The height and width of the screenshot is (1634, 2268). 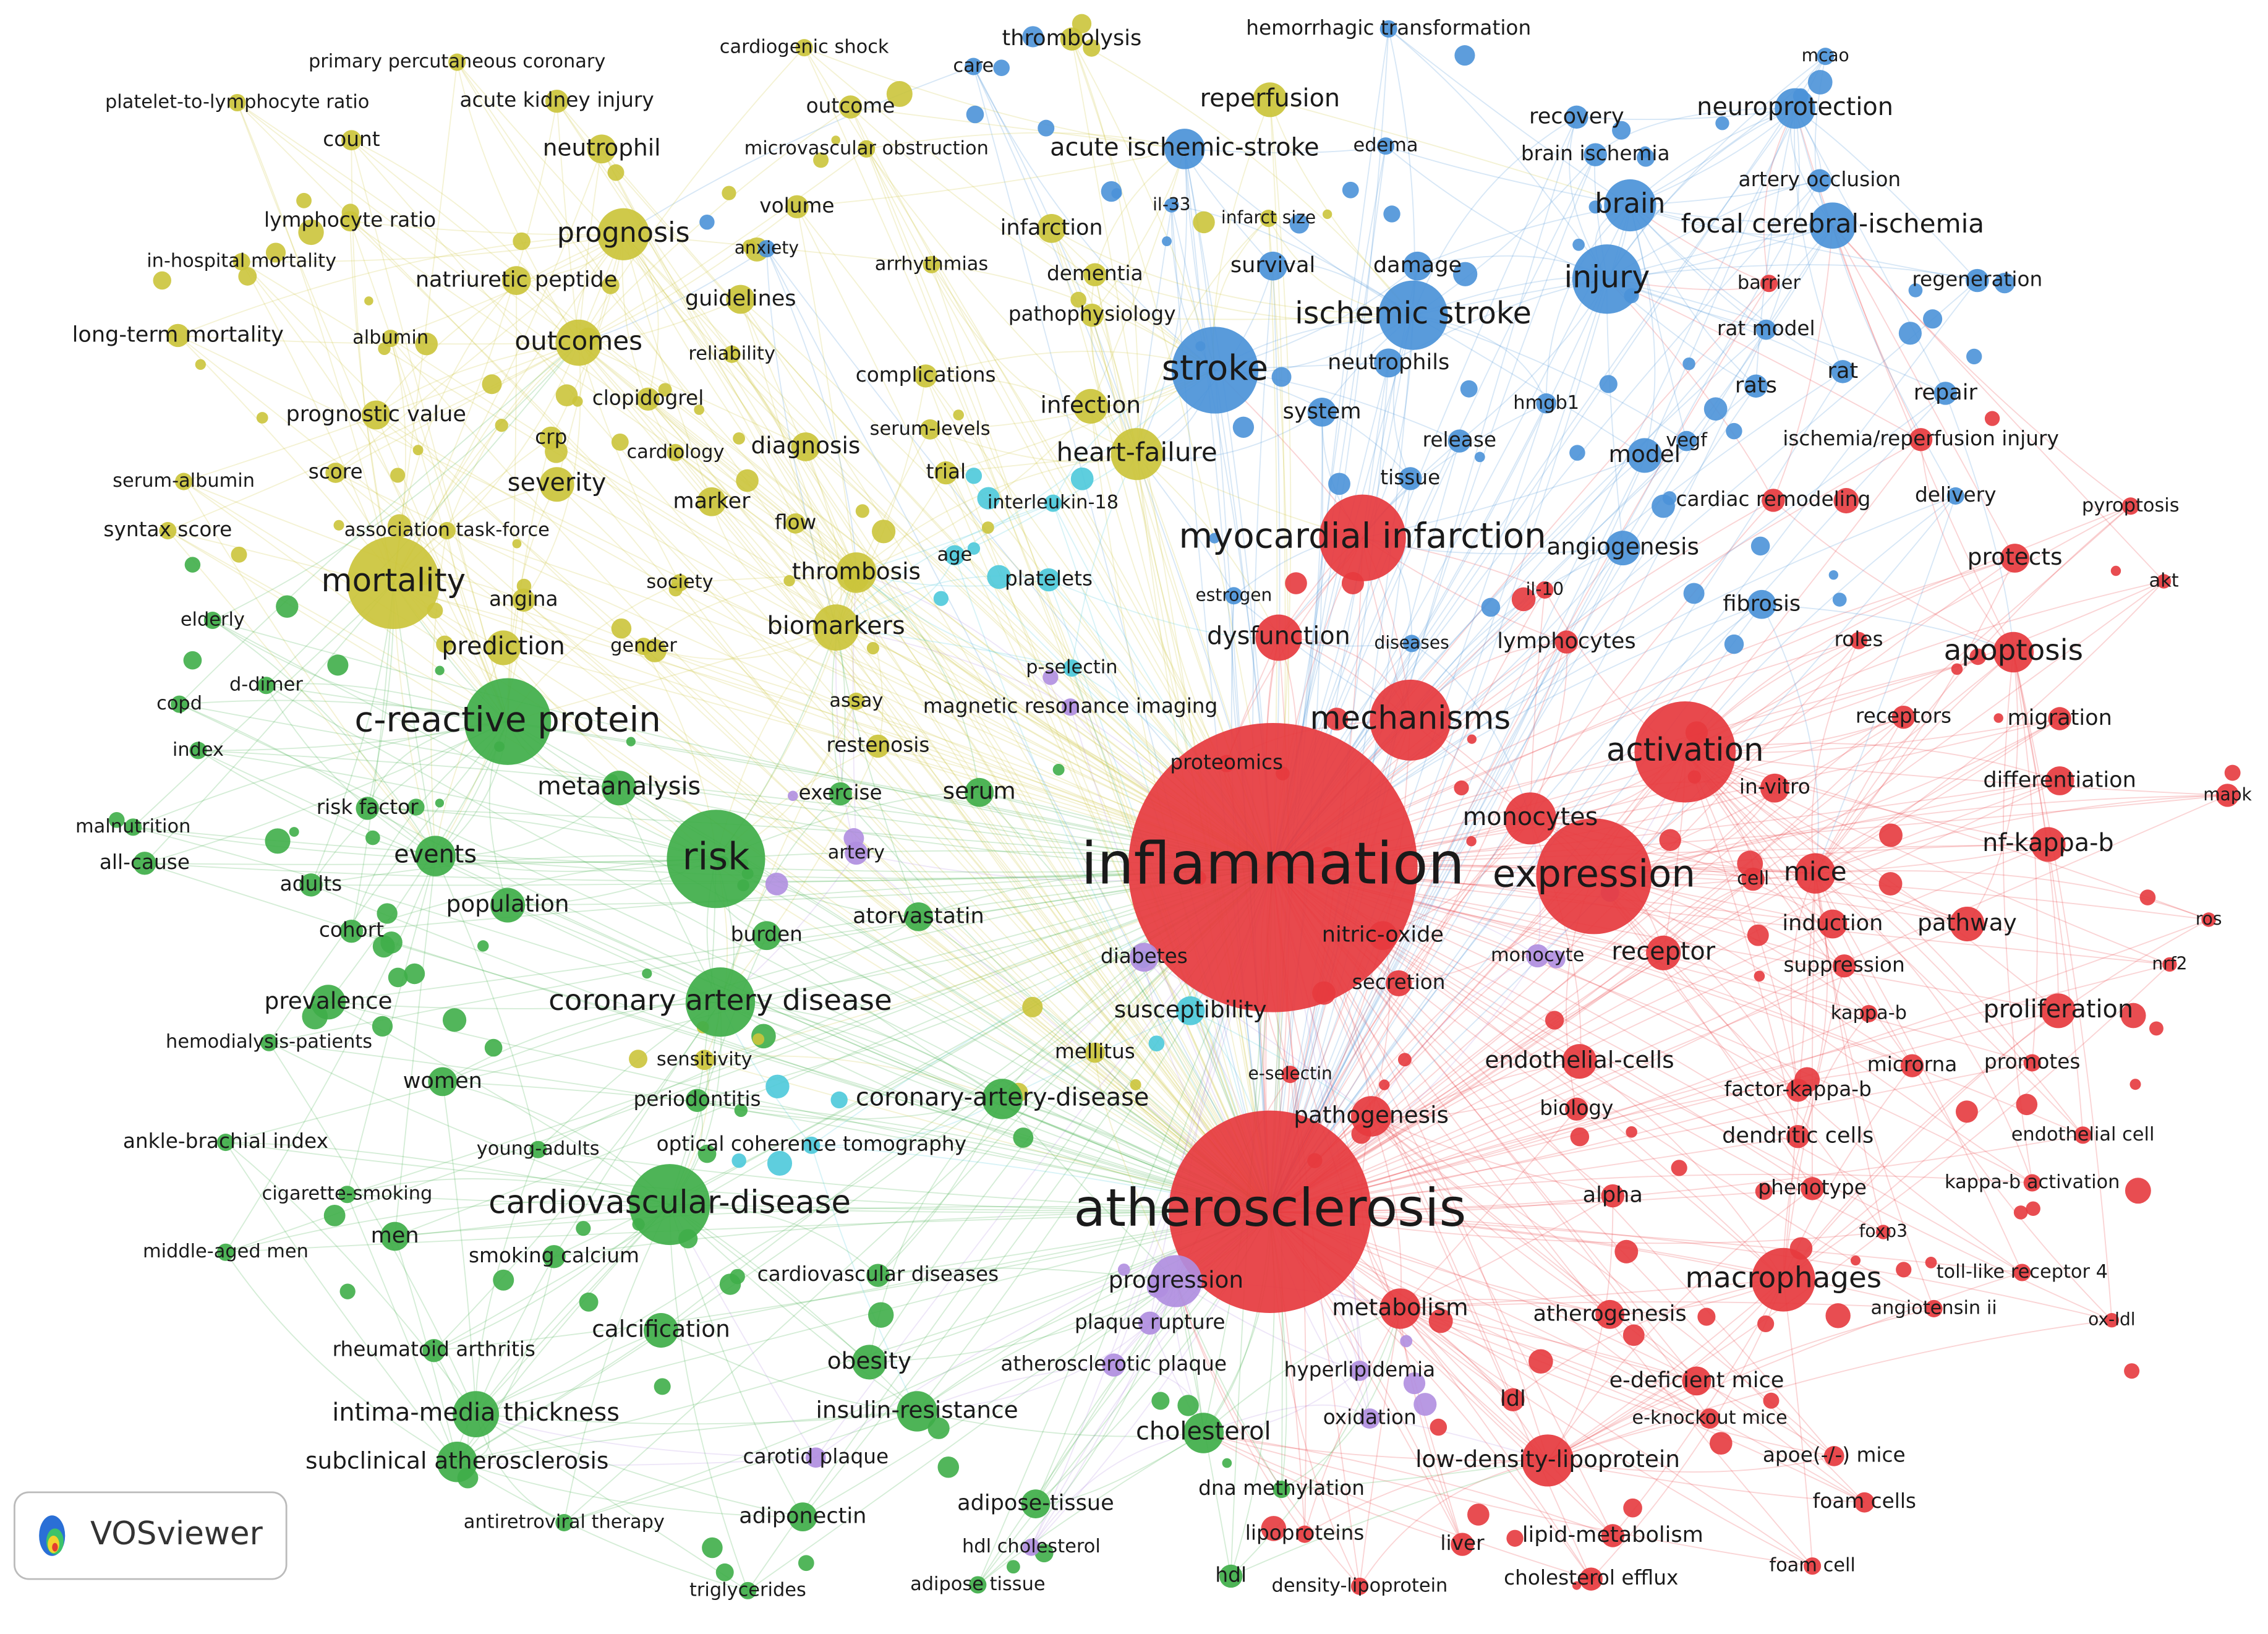 I want to click on node-label: angina, so click(x=523, y=598).